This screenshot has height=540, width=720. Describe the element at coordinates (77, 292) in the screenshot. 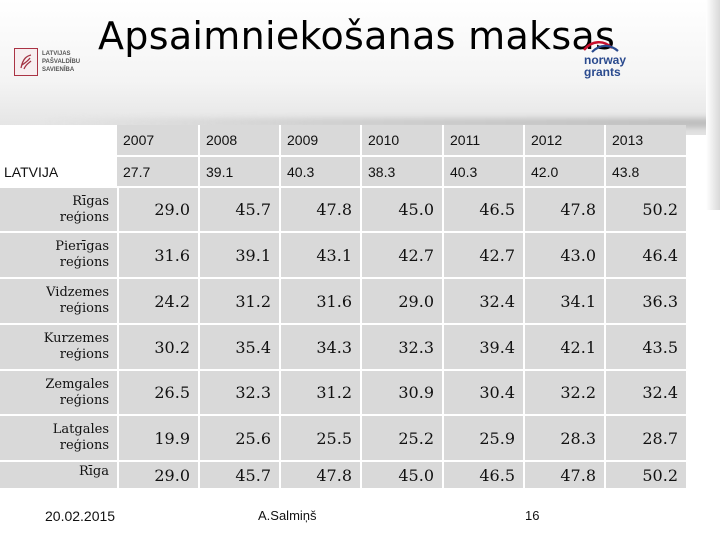

I see `region-label-line: Vidzemes` at that location.